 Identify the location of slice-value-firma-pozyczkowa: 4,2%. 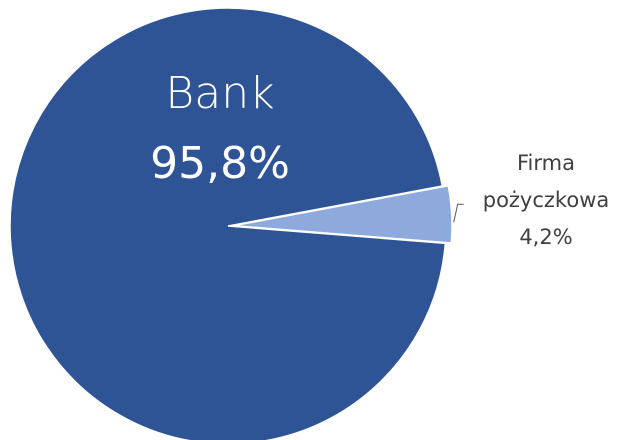
(545, 237).